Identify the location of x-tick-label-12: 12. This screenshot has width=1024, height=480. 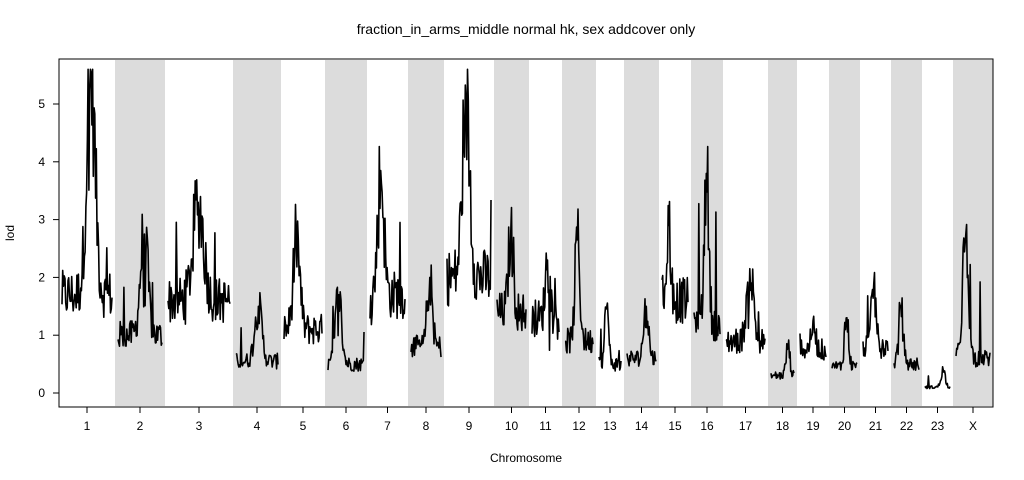
(579, 426).